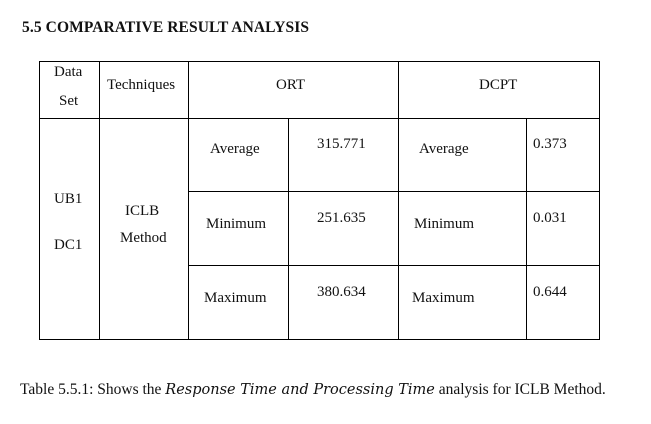 The image size is (651, 424). What do you see at coordinates (550, 218) in the screenshot?
I see `dcpt-minimum-value: 0.031` at bounding box center [550, 218].